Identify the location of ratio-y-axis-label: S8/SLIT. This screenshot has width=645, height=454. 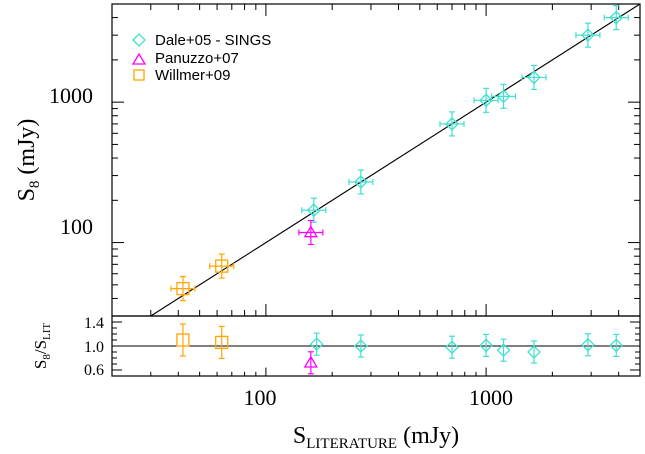
(42, 346).